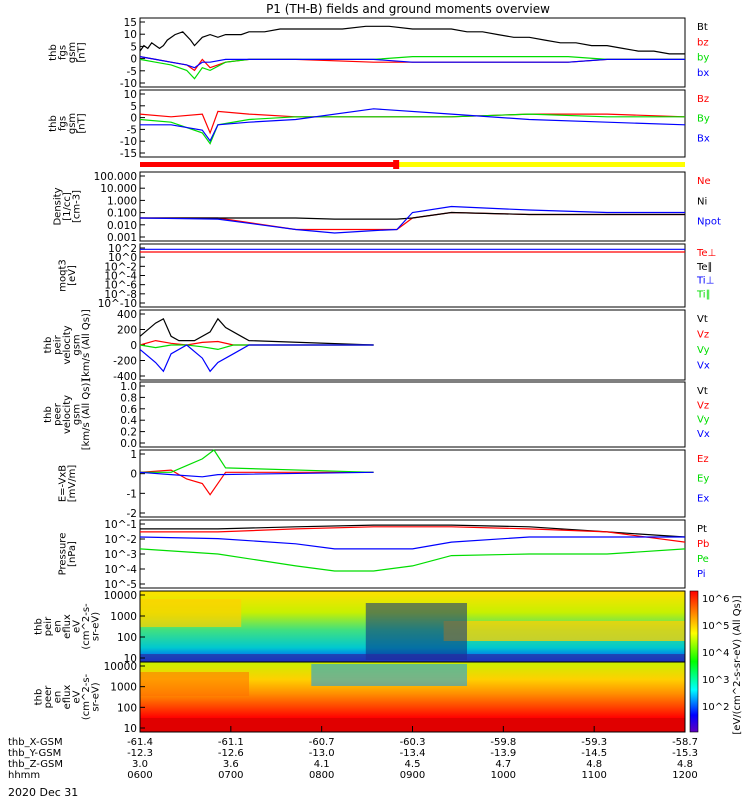 The height and width of the screenshot is (800, 750). Describe the element at coordinates (140, 764) in the screenshot. I see `x-row-value: 3.0` at that location.